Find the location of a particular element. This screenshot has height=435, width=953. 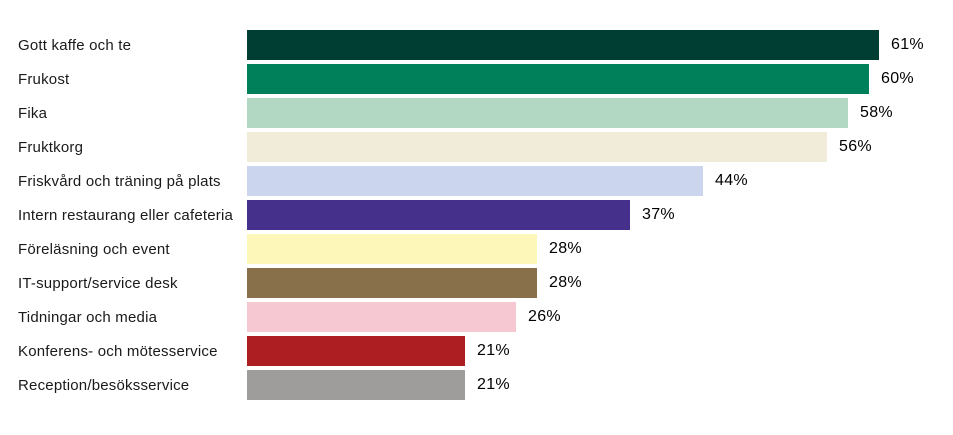

category-label: Fika is located at coordinates (33, 113).